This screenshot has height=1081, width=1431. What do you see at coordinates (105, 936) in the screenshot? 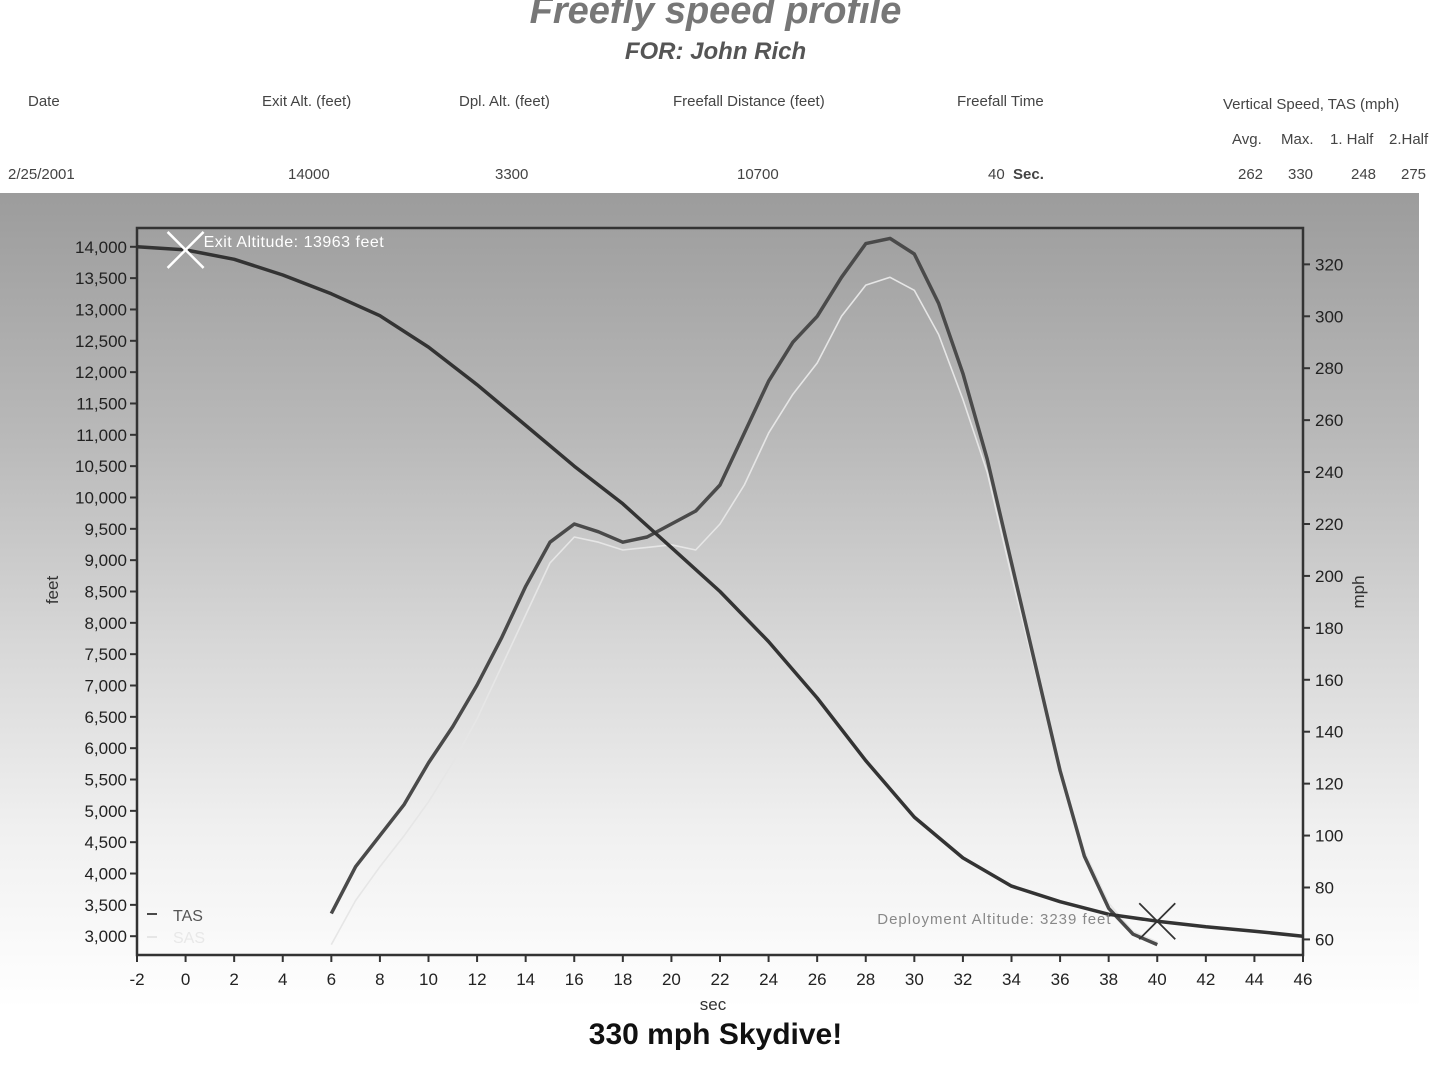
I see `y-left-tick-label: 3,000` at bounding box center [105, 936].